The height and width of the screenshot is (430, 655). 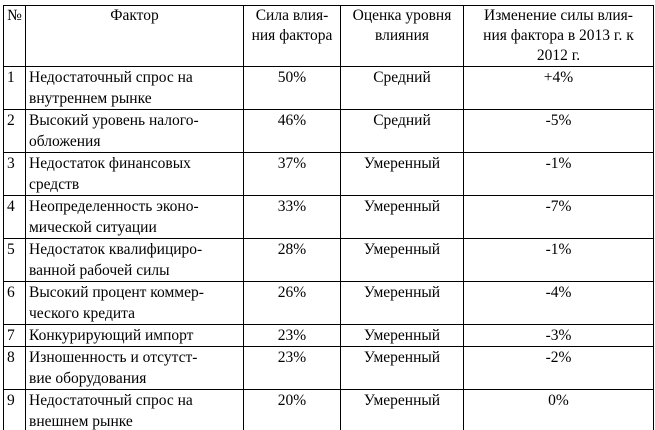 I want to click on row-factor: Недостаточный спрос на внутреннем рынке, so click(x=134, y=88).